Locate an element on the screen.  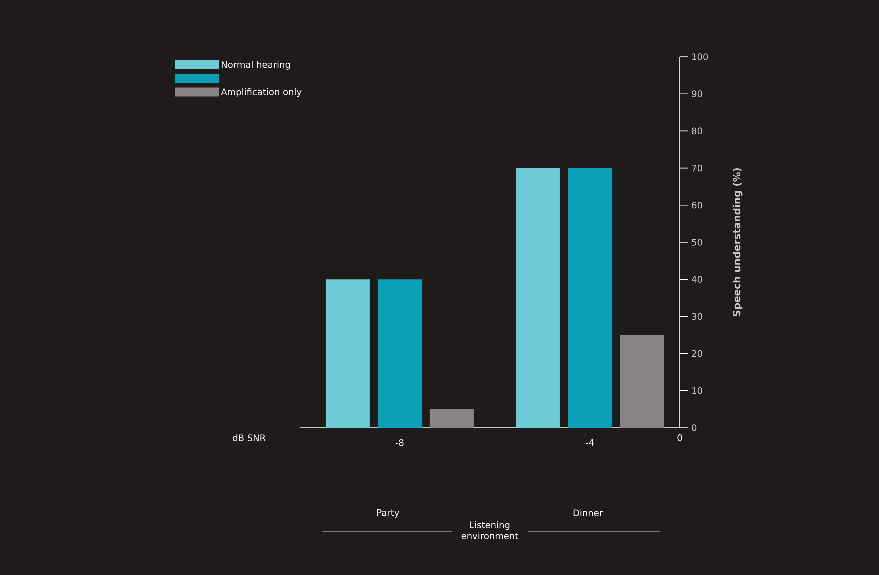
text: Dinner is located at coordinates (589, 513).